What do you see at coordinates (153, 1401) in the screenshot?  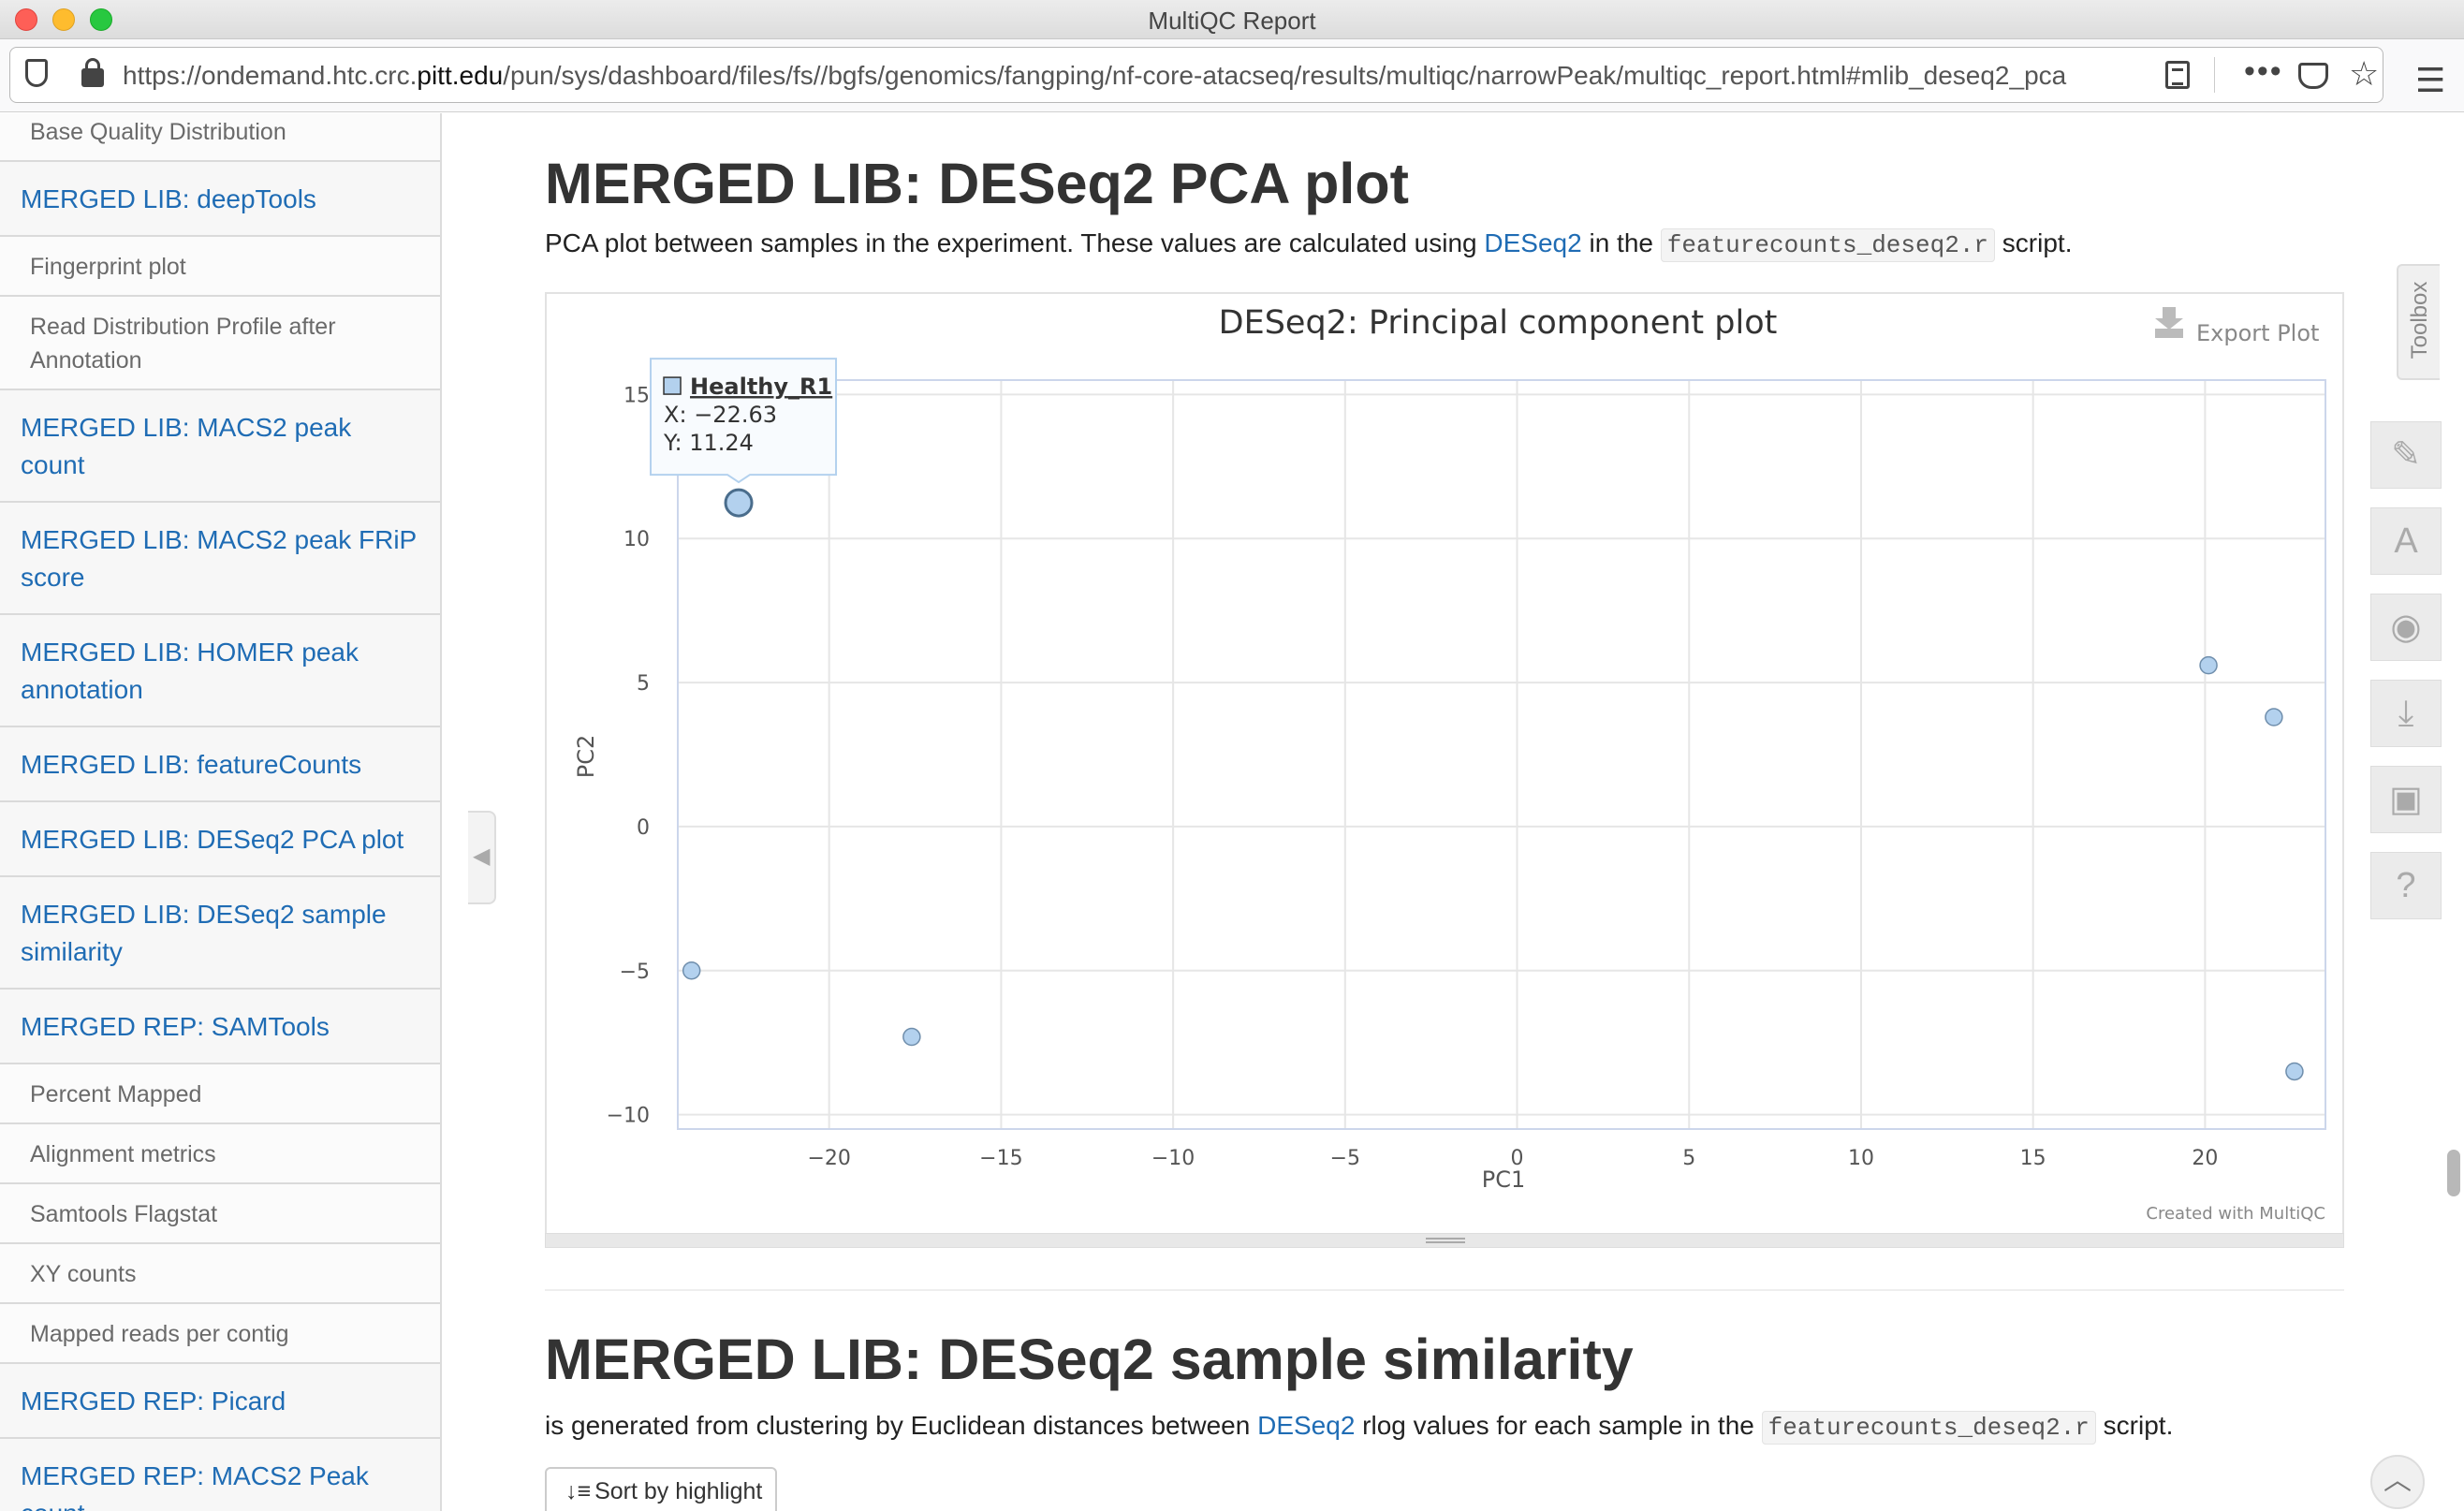 I see `sidebar-item-label: MERGED REP: Picard` at bounding box center [153, 1401].